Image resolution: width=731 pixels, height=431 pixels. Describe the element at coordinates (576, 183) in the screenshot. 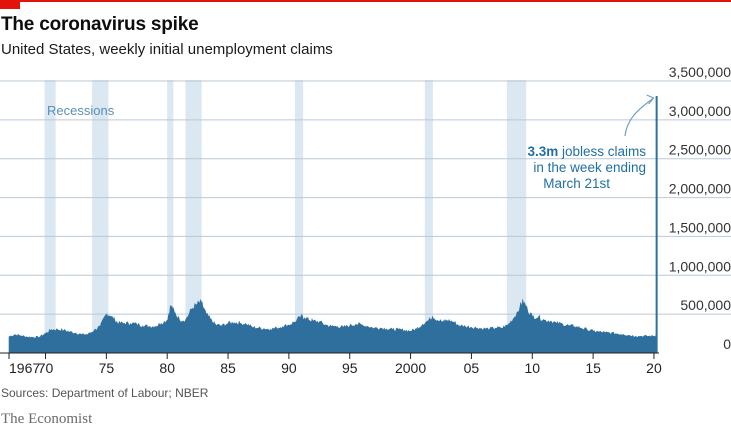

I see `annotation-line-3: March 21st` at that location.